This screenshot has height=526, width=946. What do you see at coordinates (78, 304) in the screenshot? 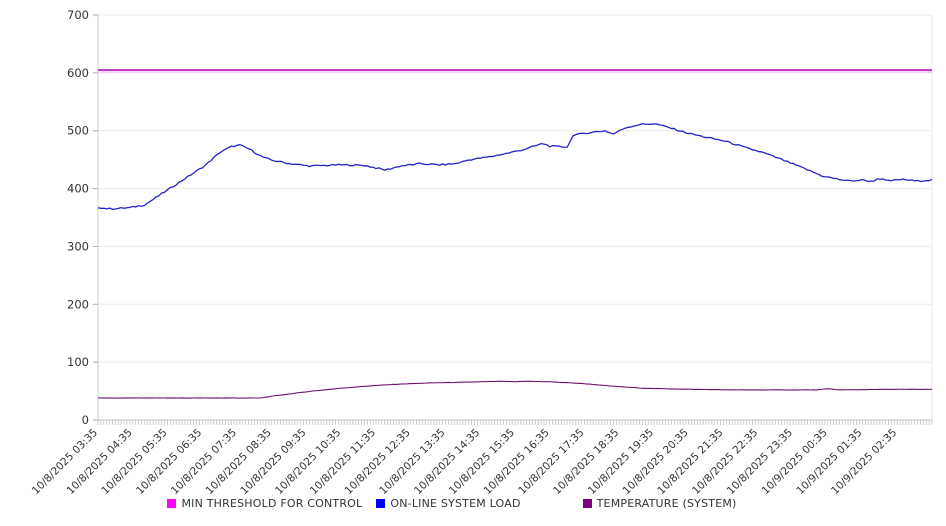
I see `y-axis-tick-label: 200` at bounding box center [78, 304].